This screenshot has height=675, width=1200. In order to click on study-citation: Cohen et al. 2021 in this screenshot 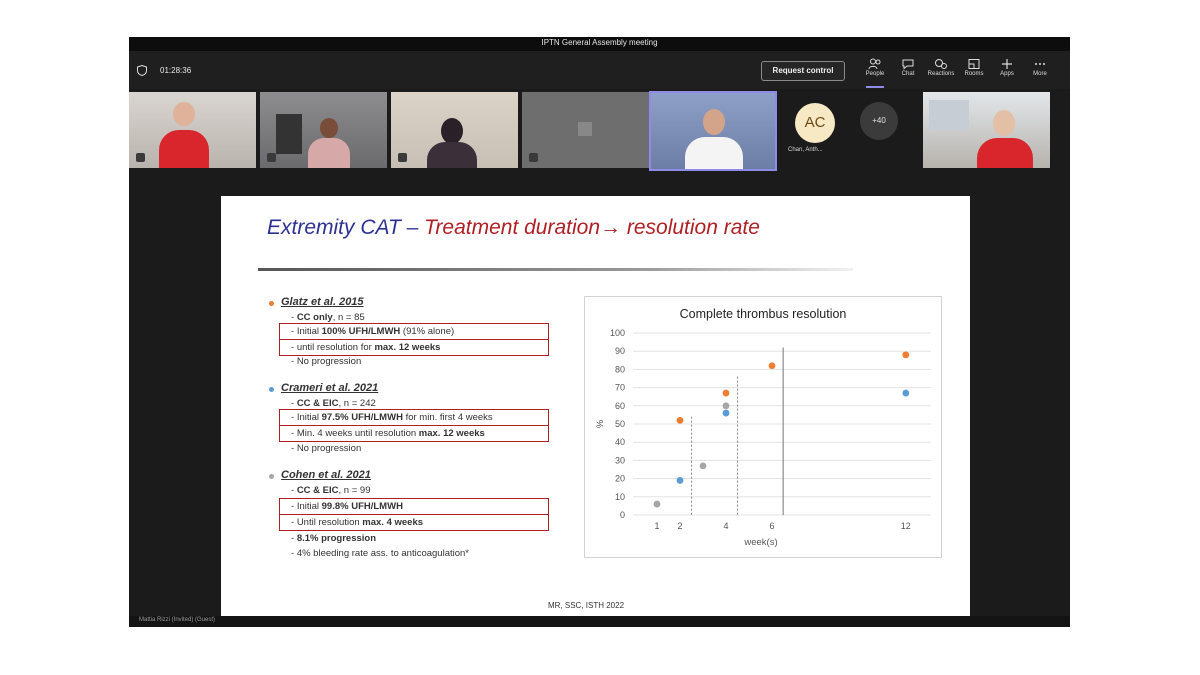, I will do `click(326, 475)`.